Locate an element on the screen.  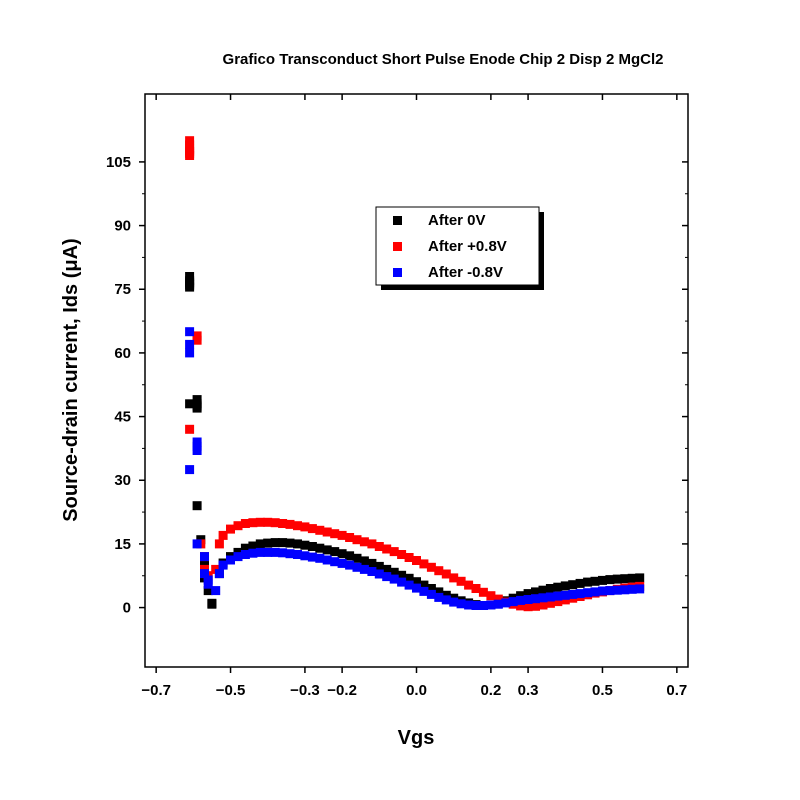
x-tick-label: −0.2 is located at coordinates (342, 690).